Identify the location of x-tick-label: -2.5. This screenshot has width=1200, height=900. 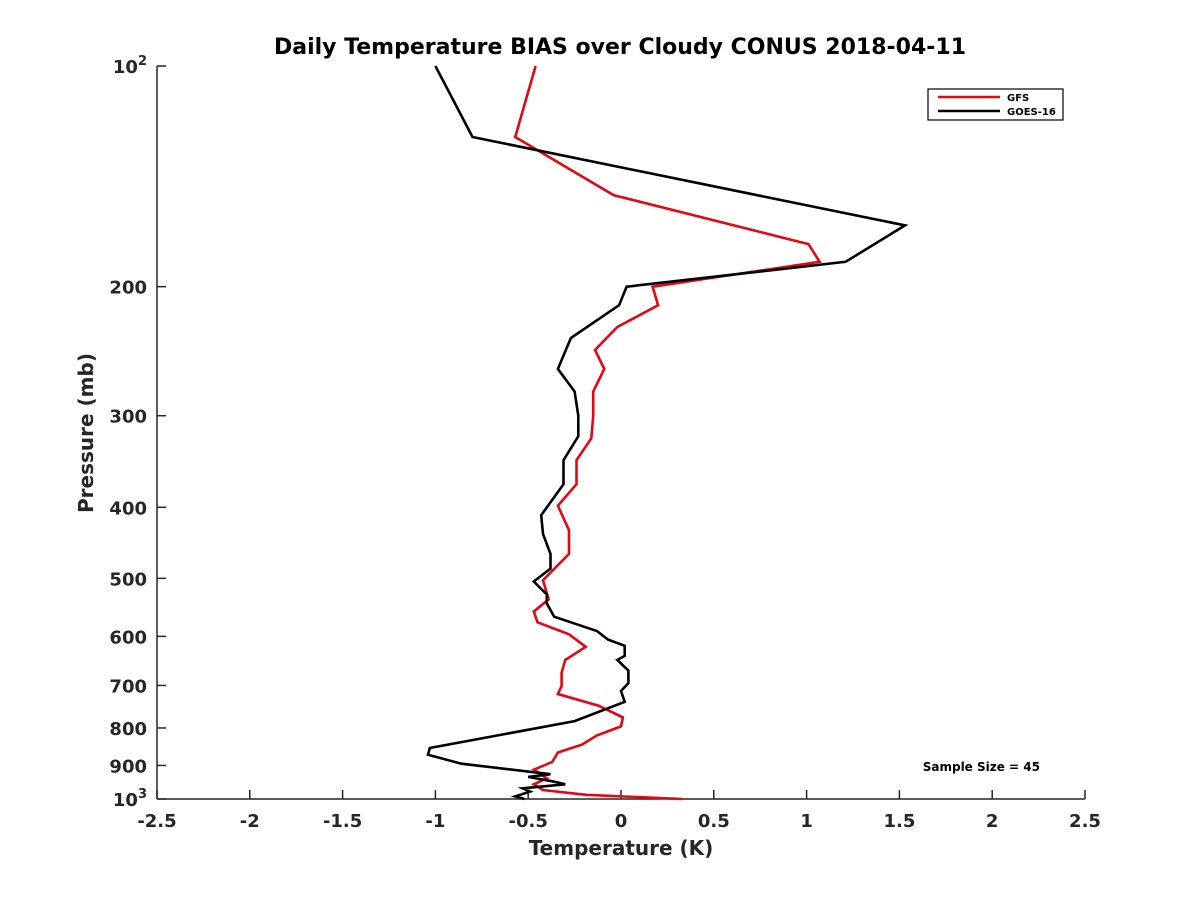
(156, 821).